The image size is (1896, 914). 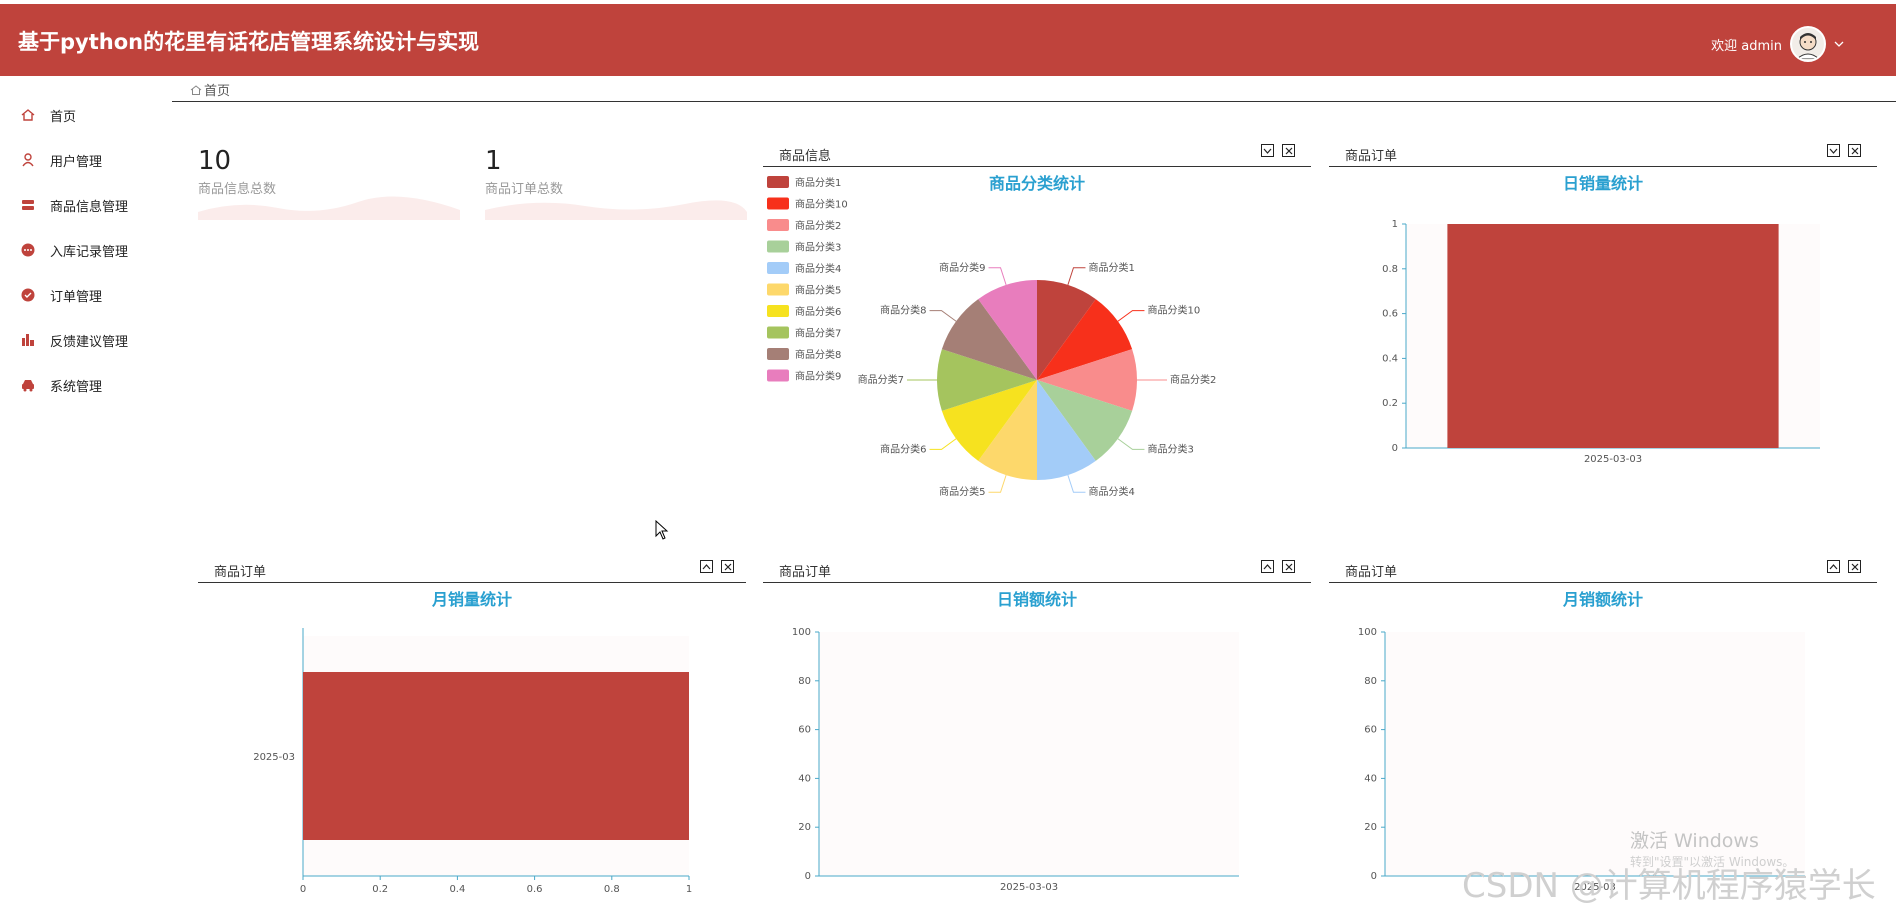 What do you see at coordinates (196, 89) in the screenshot?
I see `home-icon` at bounding box center [196, 89].